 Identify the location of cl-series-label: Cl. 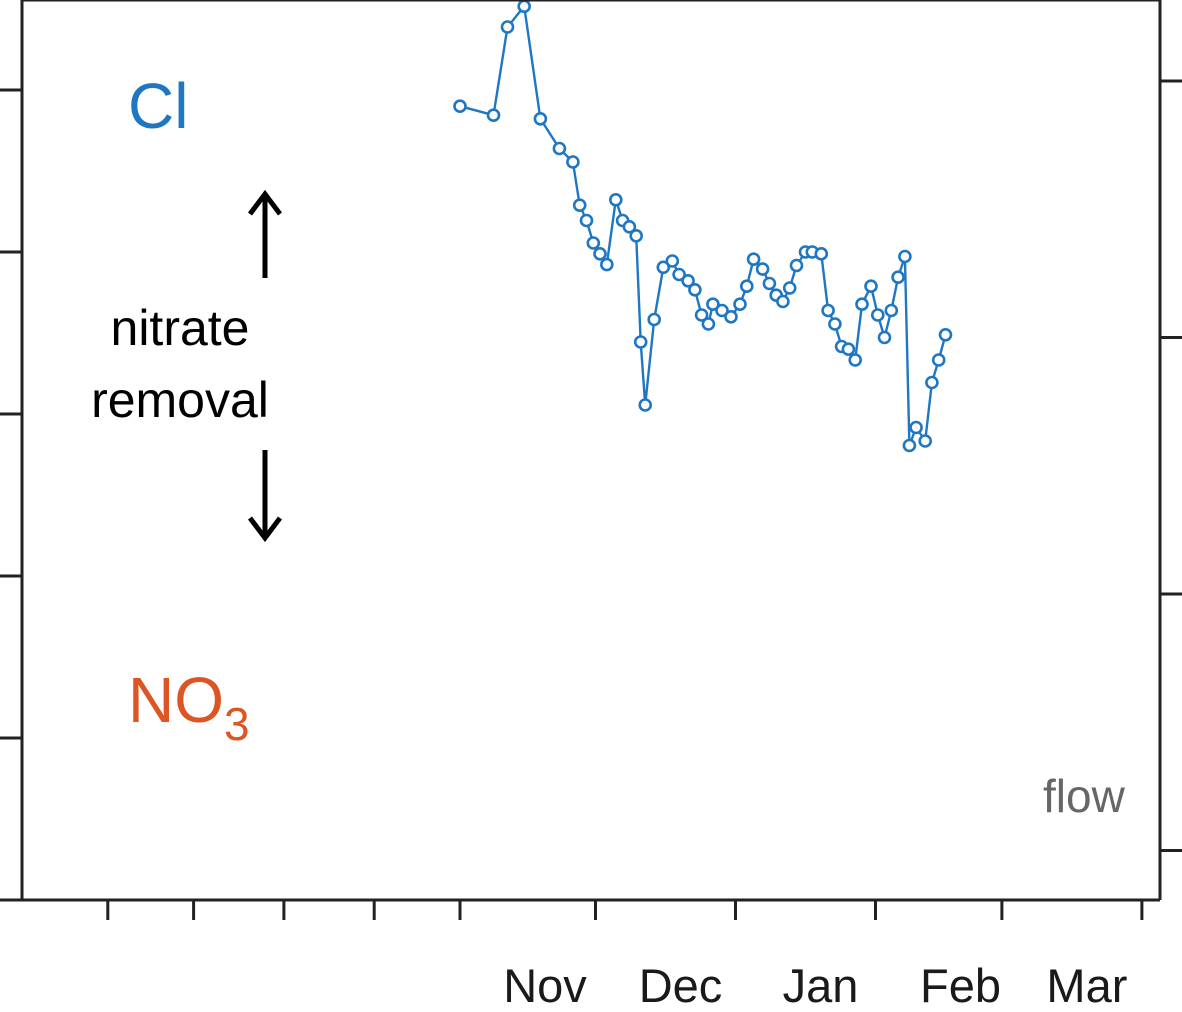
(158, 106).